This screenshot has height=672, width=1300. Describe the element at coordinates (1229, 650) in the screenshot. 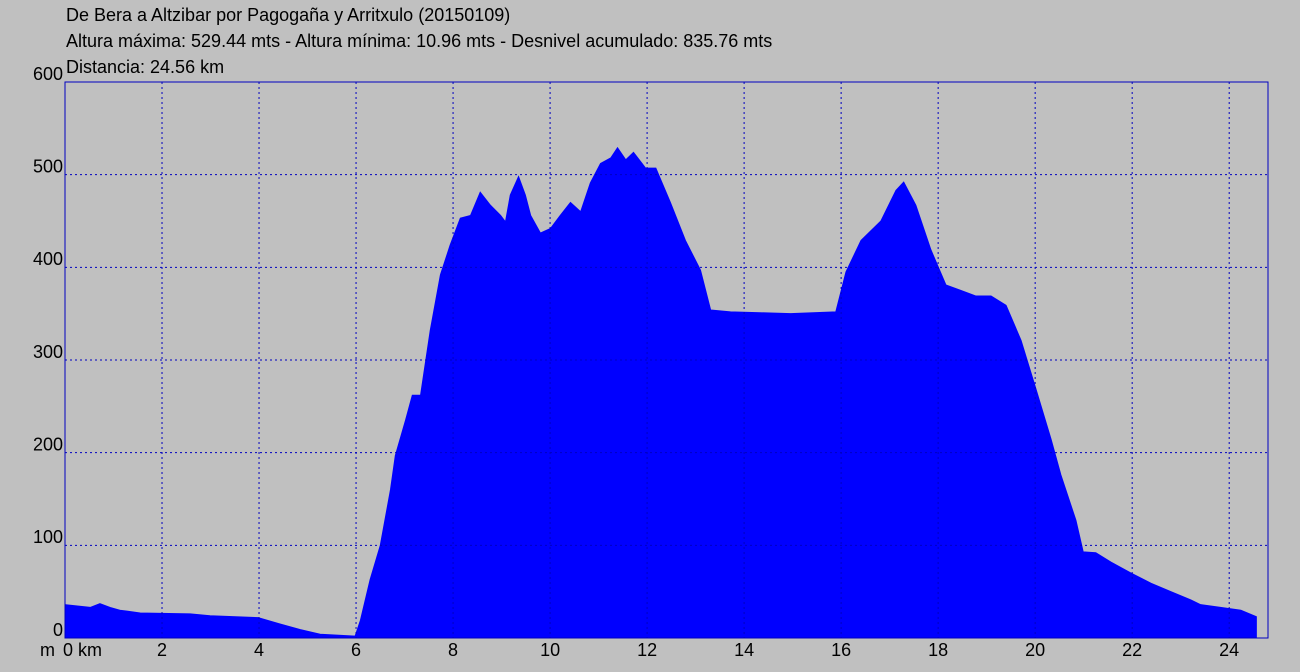

I see `x-tick-label: 24` at that location.